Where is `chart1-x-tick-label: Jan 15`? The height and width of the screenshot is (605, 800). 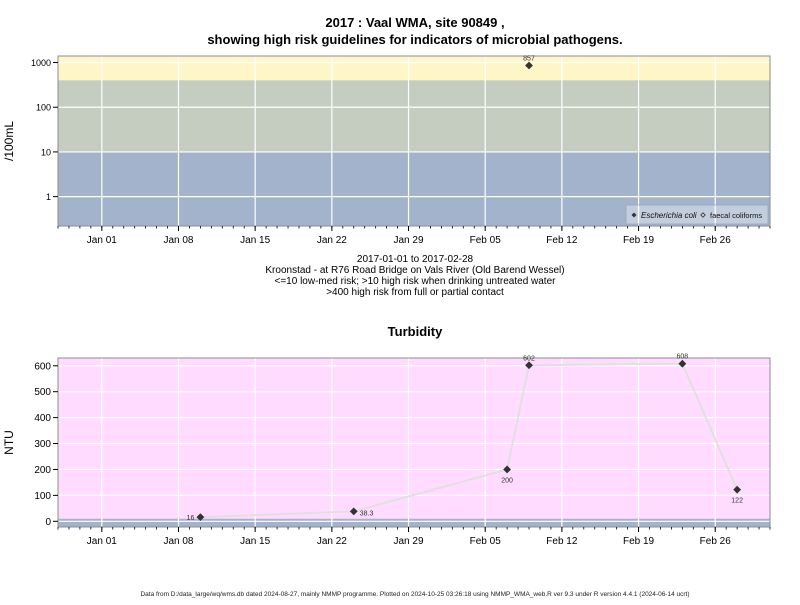
chart1-x-tick-label: Jan 15 is located at coordinates (255, 240).